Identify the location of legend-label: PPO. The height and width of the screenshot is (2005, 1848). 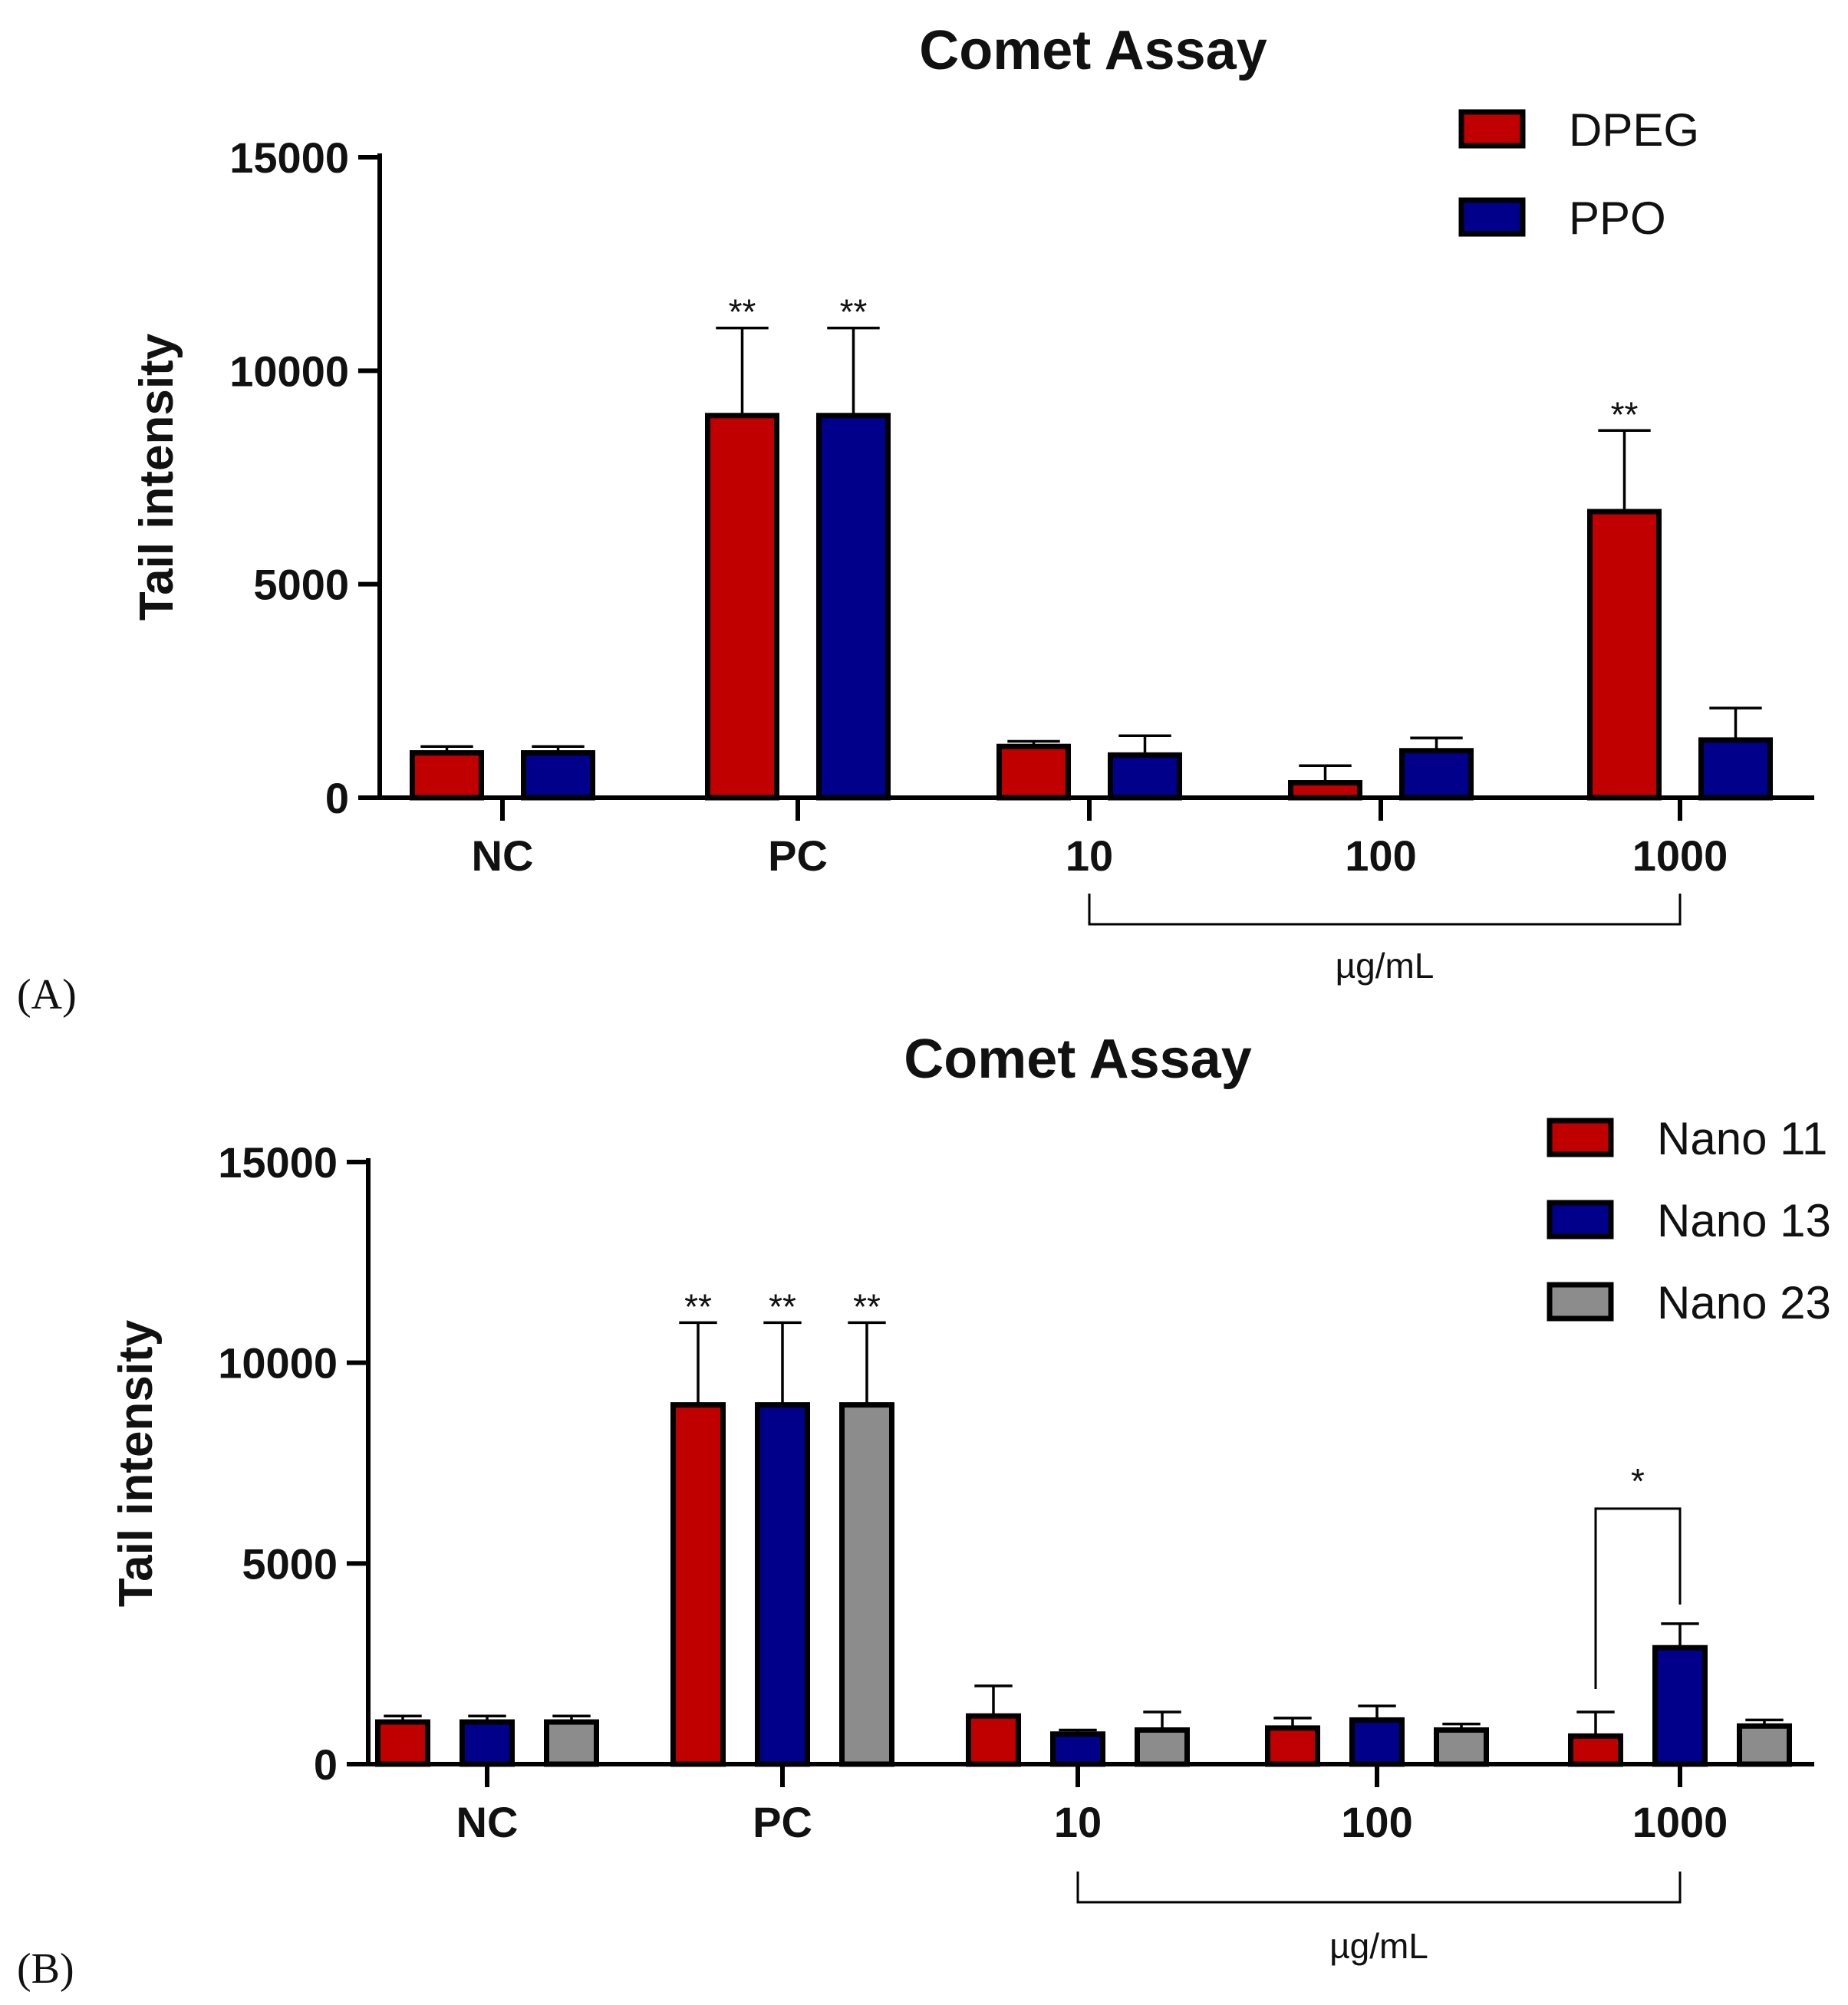
(1617, 218).